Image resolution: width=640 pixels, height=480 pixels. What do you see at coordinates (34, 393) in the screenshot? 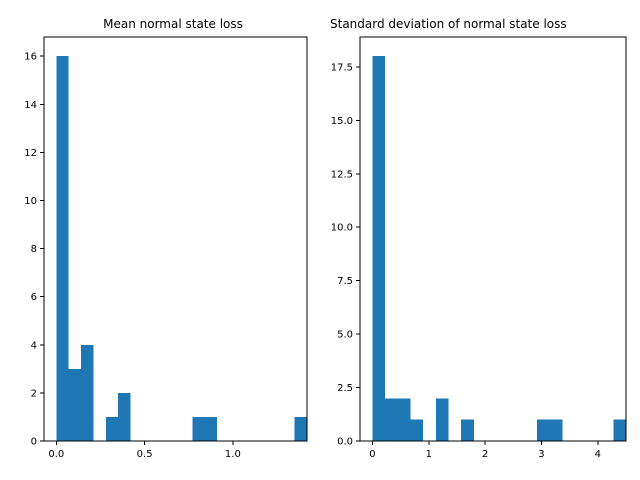
I see `y-tick-label: 2` at bounding box center [34, 393].